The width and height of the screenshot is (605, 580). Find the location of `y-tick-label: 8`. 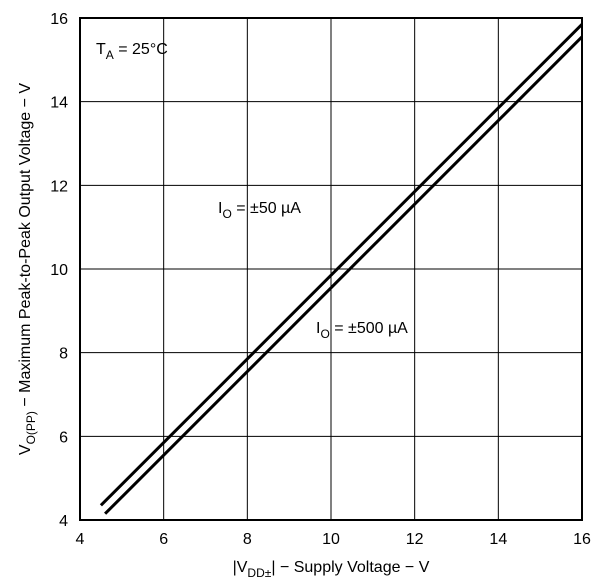

y-tick-label: 8 is located at coordinates (63, 354).